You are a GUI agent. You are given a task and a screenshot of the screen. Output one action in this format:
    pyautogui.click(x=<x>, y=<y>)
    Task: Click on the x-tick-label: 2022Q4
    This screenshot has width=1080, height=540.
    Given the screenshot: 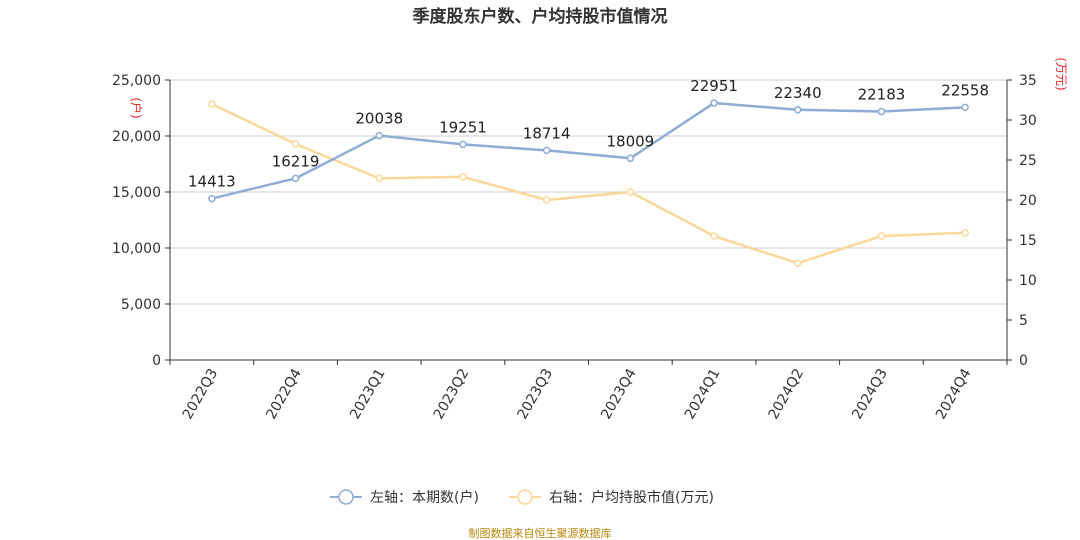 What is the action you would take?
    pyautogui.click(x=284, y=394)
    